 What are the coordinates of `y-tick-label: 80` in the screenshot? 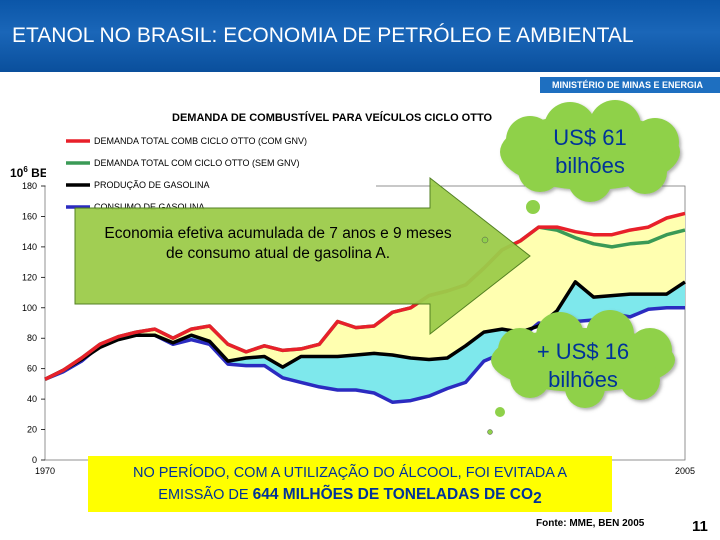 It's located at (32, 338).